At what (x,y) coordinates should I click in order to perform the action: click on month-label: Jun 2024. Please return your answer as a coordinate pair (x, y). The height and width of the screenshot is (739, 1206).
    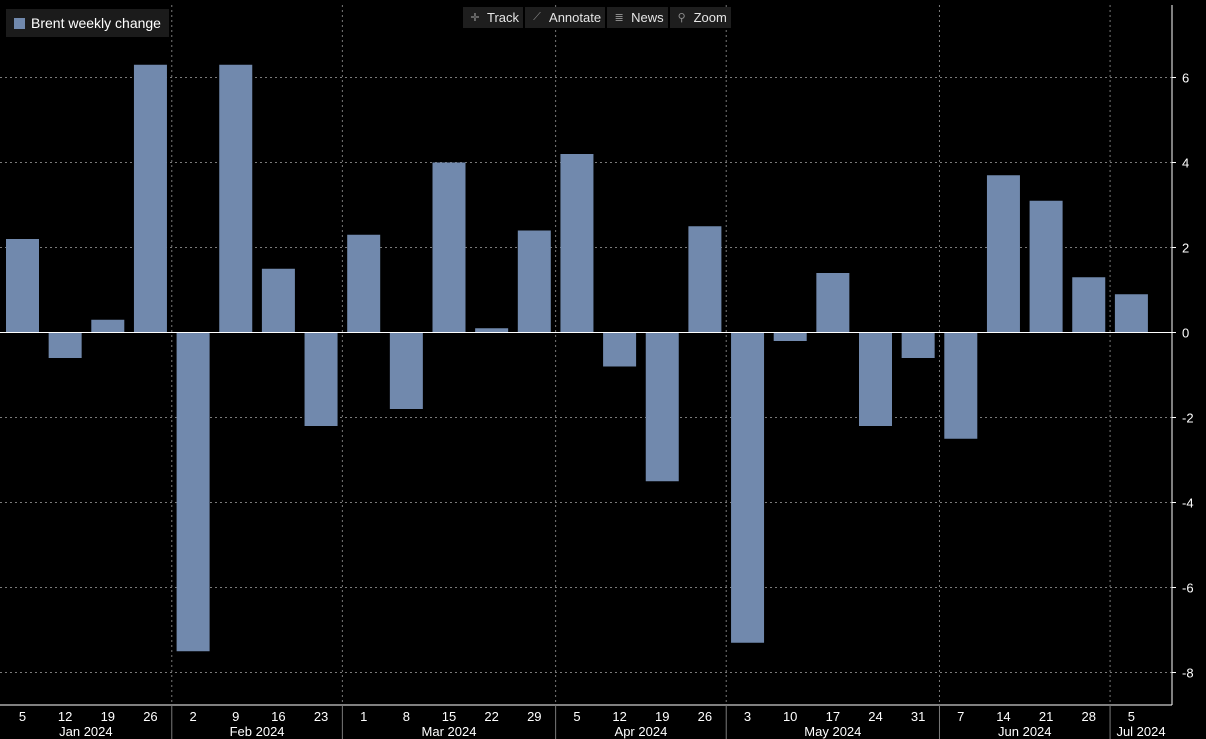
    Looking at the image, I should click on (1025, 731).